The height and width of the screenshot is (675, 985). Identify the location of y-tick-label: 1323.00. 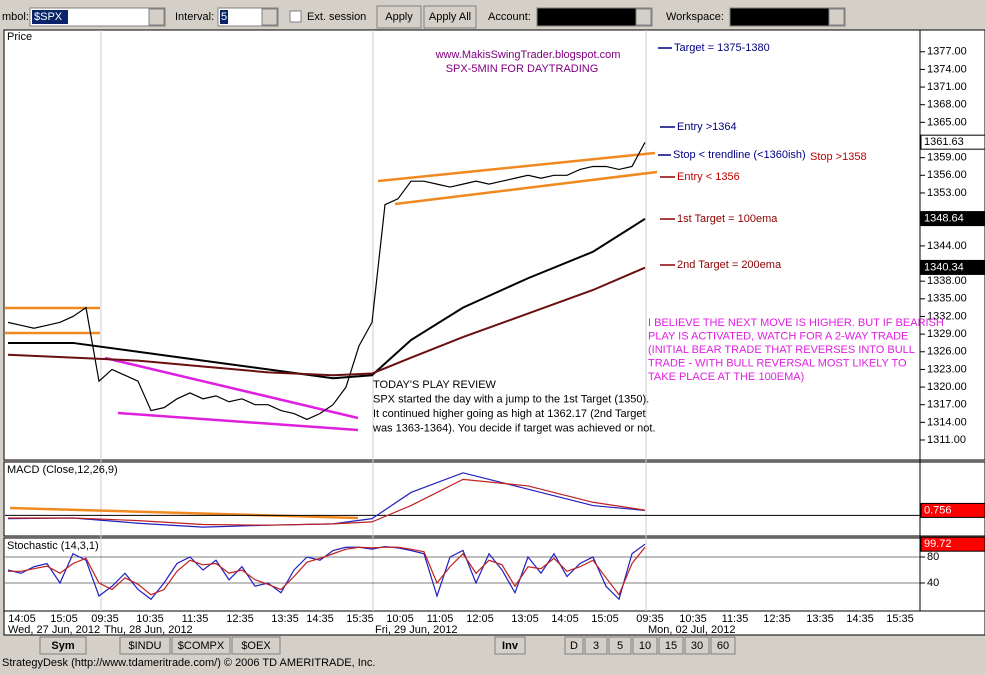
(947, 369).